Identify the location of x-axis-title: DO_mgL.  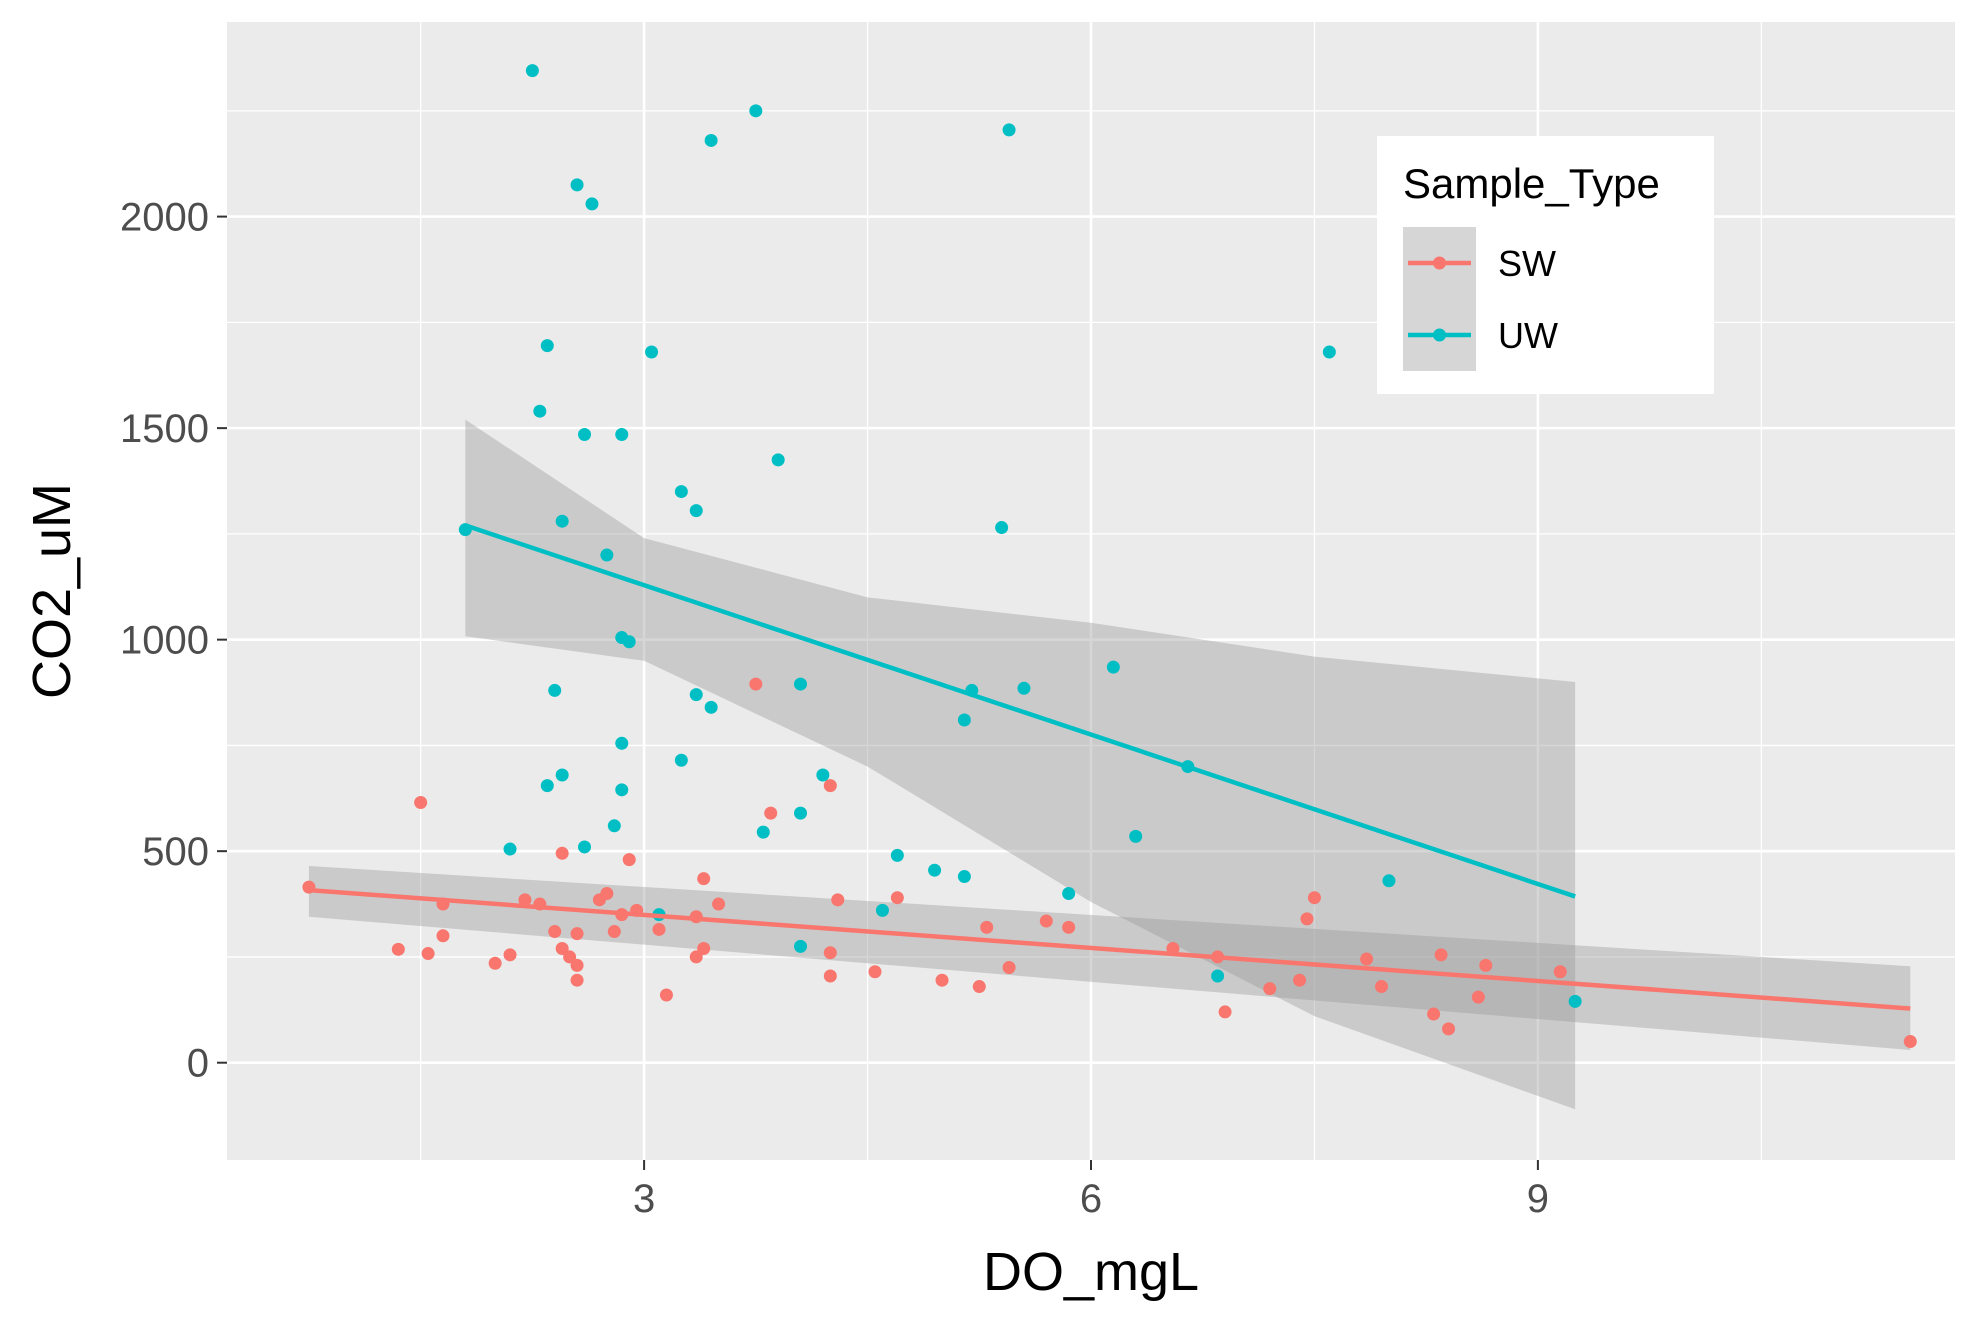
(1091, 1272).